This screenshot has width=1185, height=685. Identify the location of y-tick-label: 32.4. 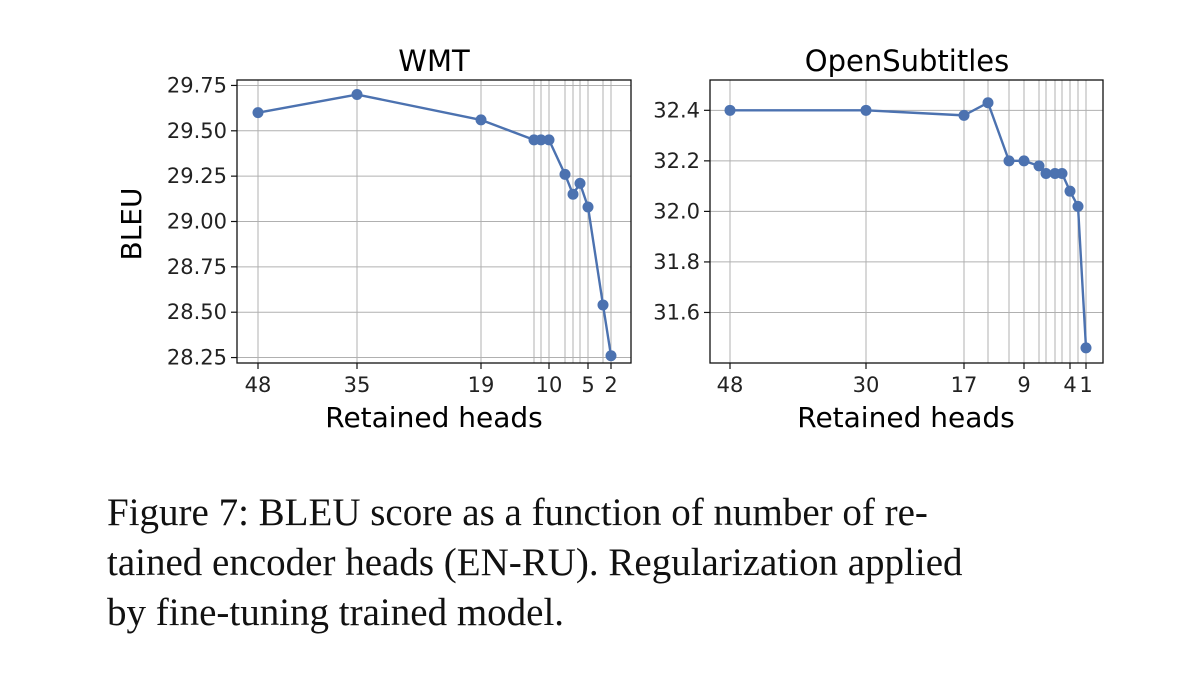
(676, 110).